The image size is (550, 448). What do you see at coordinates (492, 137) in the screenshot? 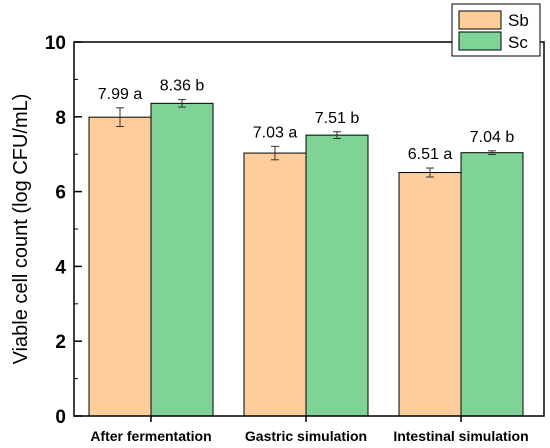
I see `data-label-sc-2: 7.04 b` at bounding box center [492, 137].